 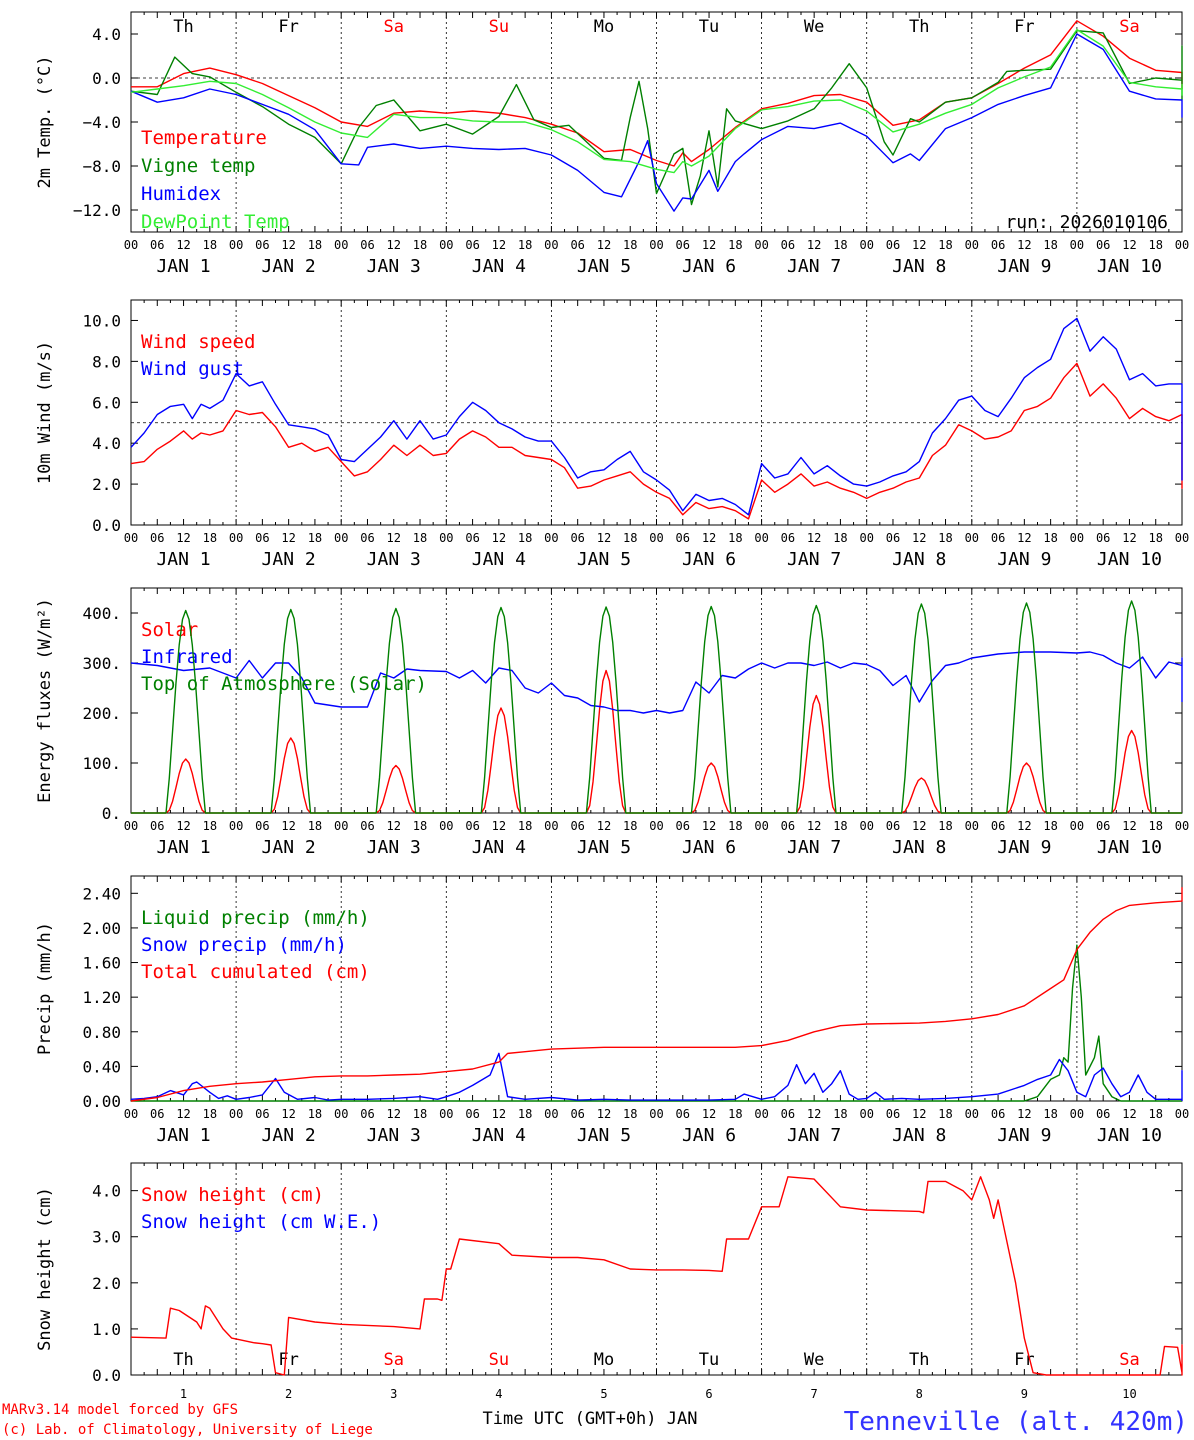 What do you see at coordinates (183, 1360) in the screenshot?
I see `snow-weekday: Th` at bounding box center [183, 1360].